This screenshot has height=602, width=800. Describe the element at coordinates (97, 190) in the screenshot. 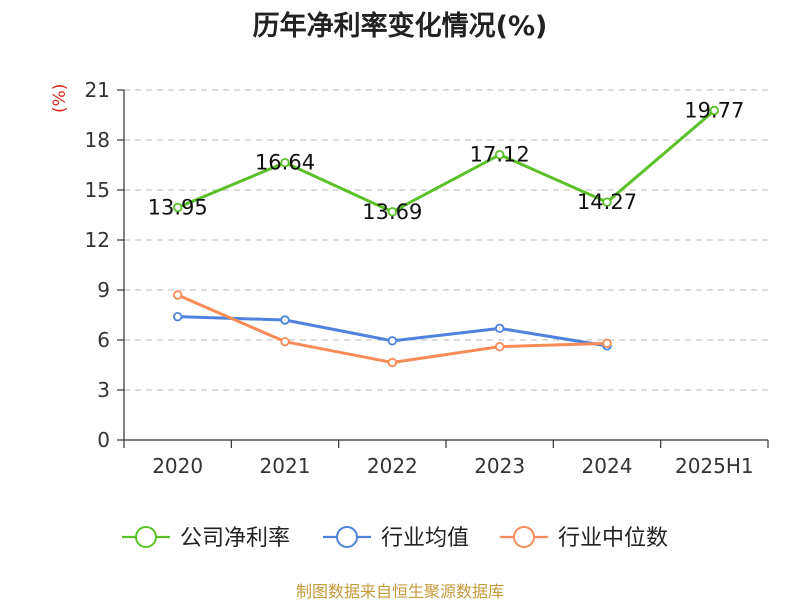

I see `y-tick-label: 15` at that location.